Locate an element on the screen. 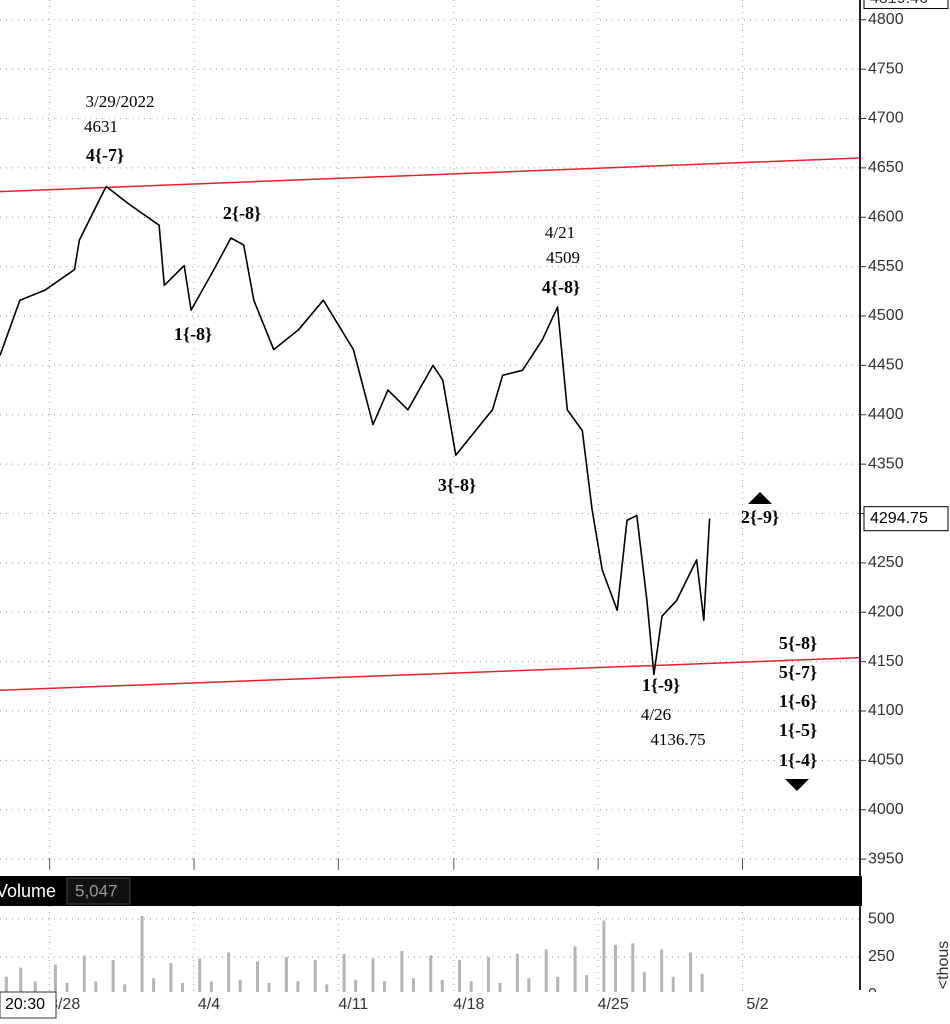  annotation: 1{-5} is located at coordinates (798, 730).